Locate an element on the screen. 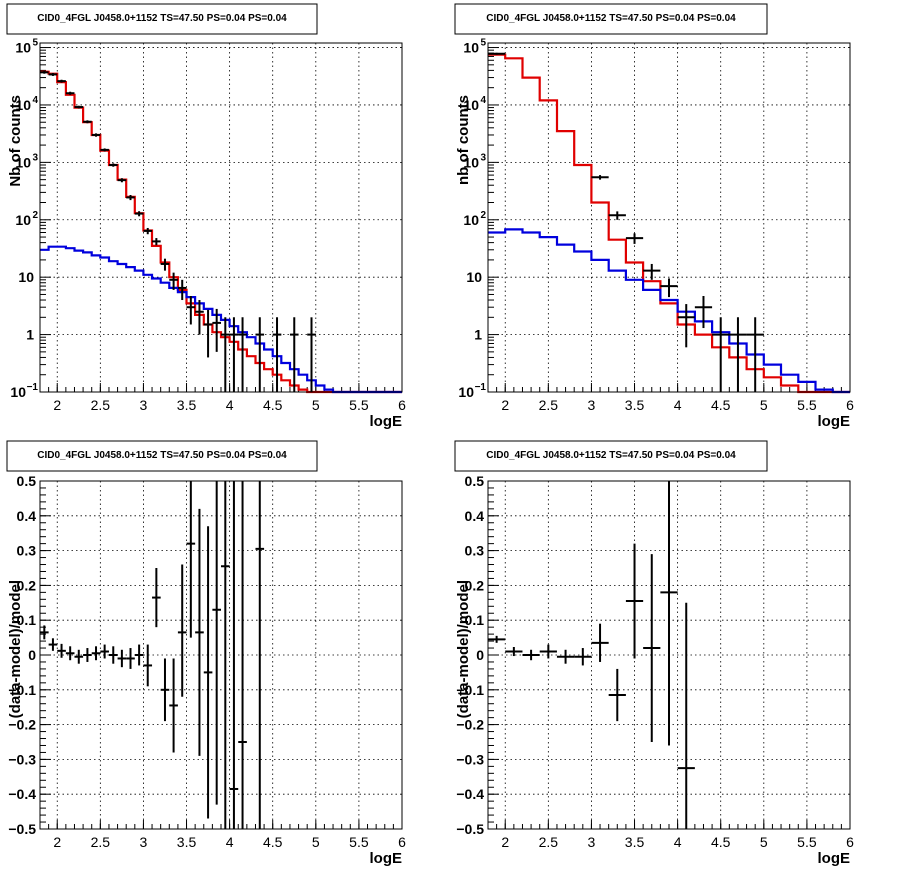 The width and height of the screenshot is (898, 875). y-tick-label: −0.5 is located at coordinates (22, 829).